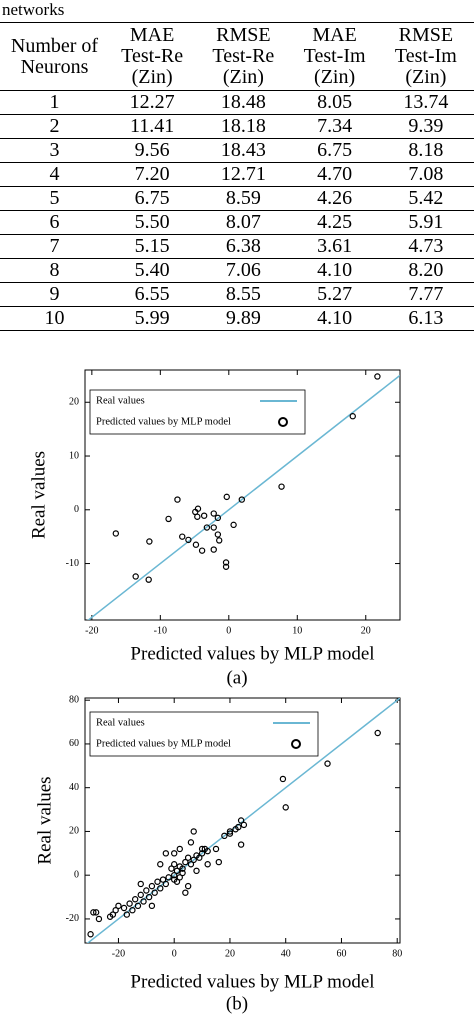 The width and height of the screenshot is (474, 1015). I want to click on table-cell: 3, so click(54, 150).